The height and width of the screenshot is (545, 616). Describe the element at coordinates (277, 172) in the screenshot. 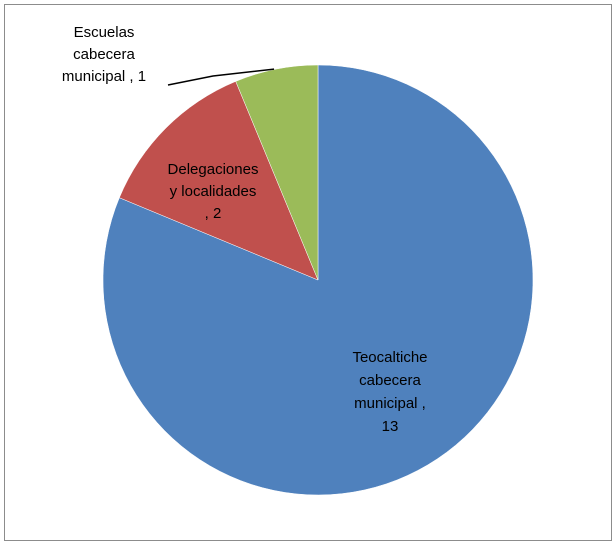

I see `slice-escuelas` at that location.